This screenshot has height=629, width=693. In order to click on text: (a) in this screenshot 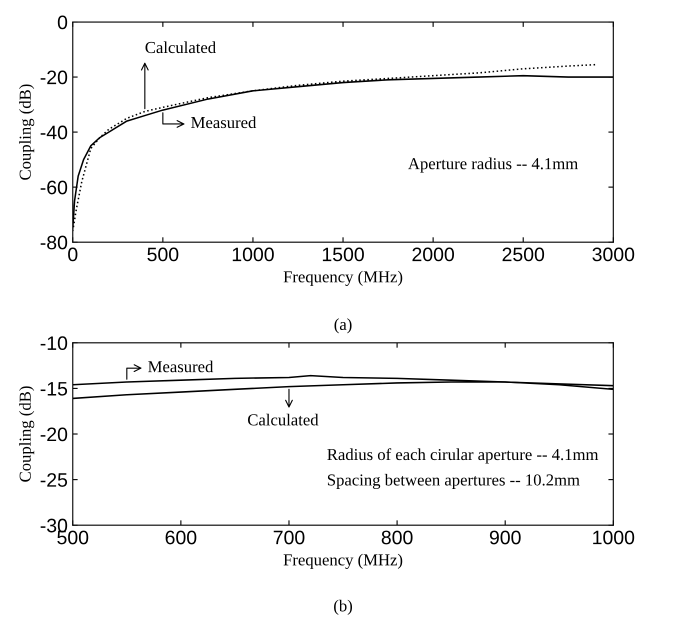, I will do `click(343, 326)`.